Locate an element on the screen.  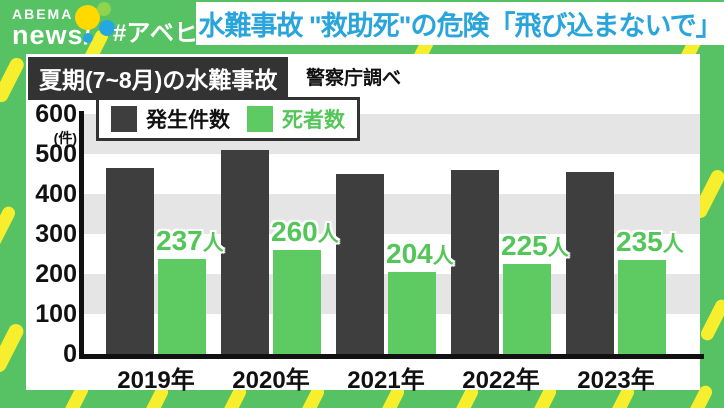
logo-dot-yellow is located at coordinates (87, 17).